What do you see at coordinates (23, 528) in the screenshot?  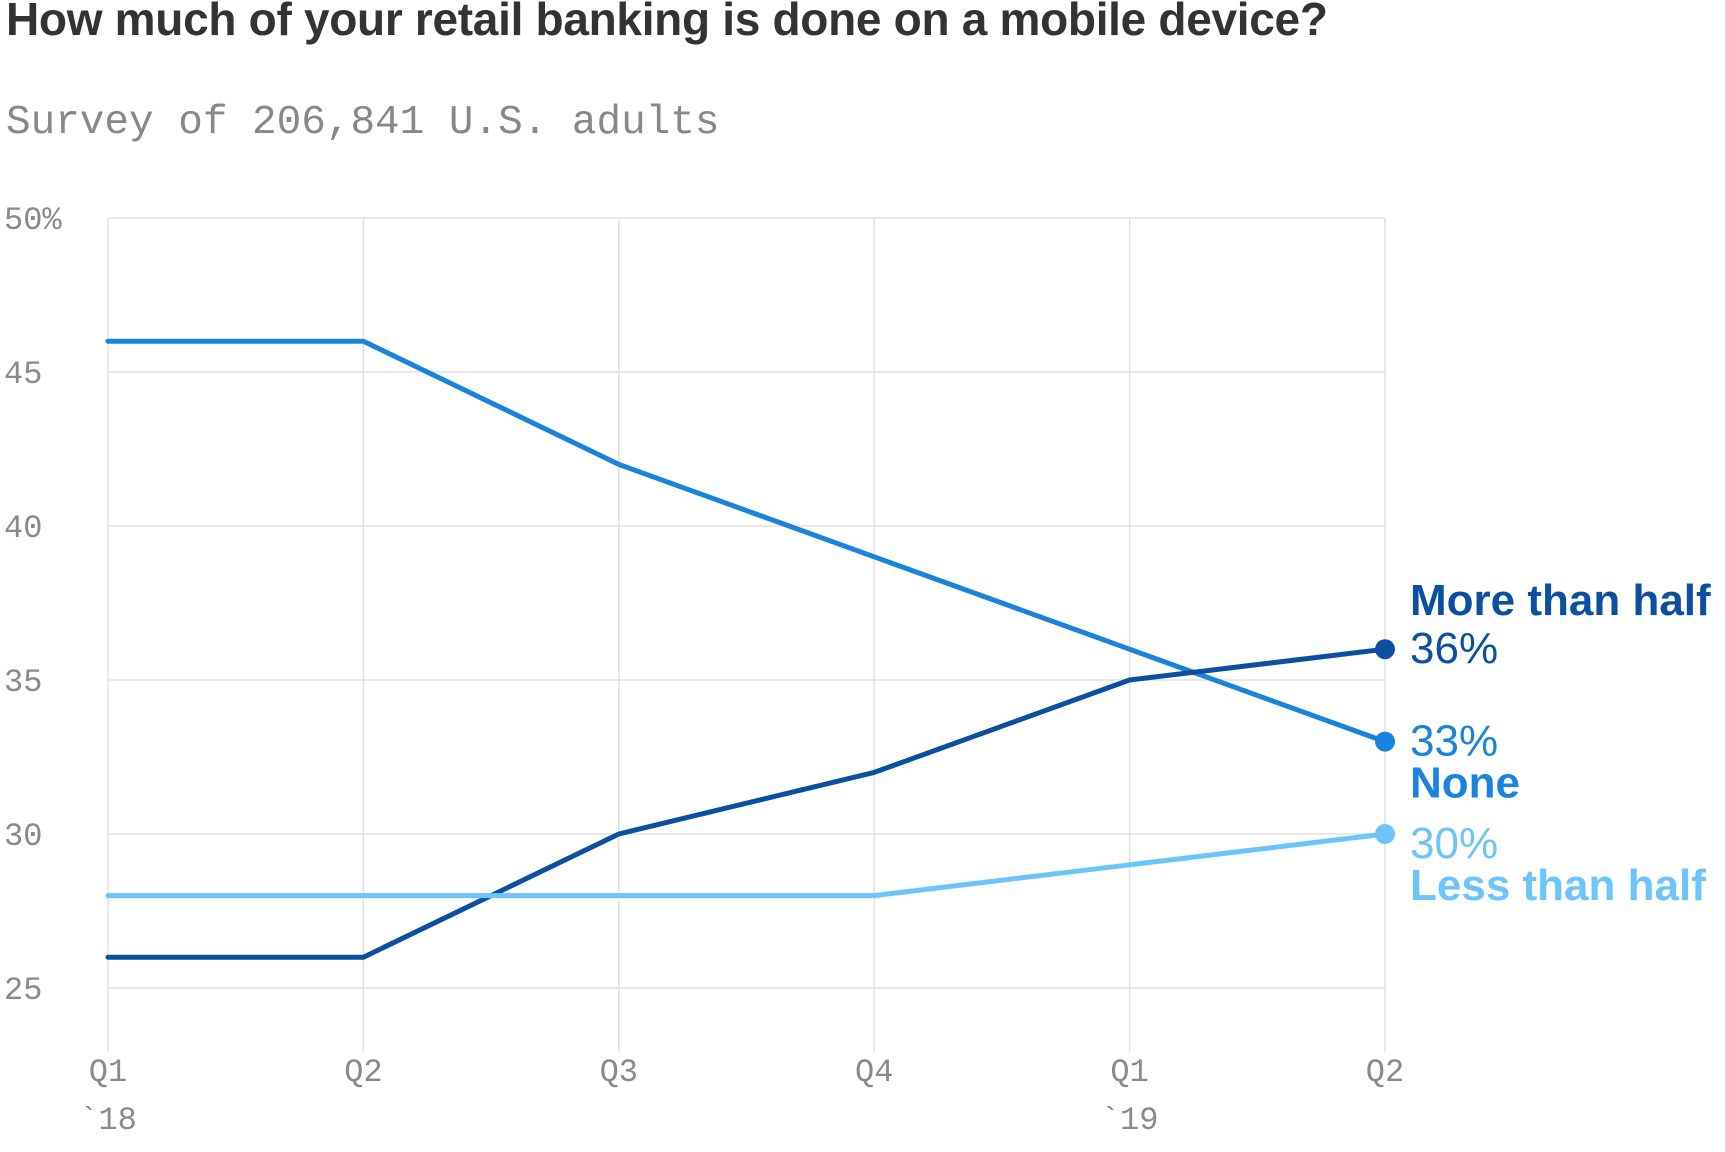 I see `y-tick-label: 40` at bounding box center [23, 528].